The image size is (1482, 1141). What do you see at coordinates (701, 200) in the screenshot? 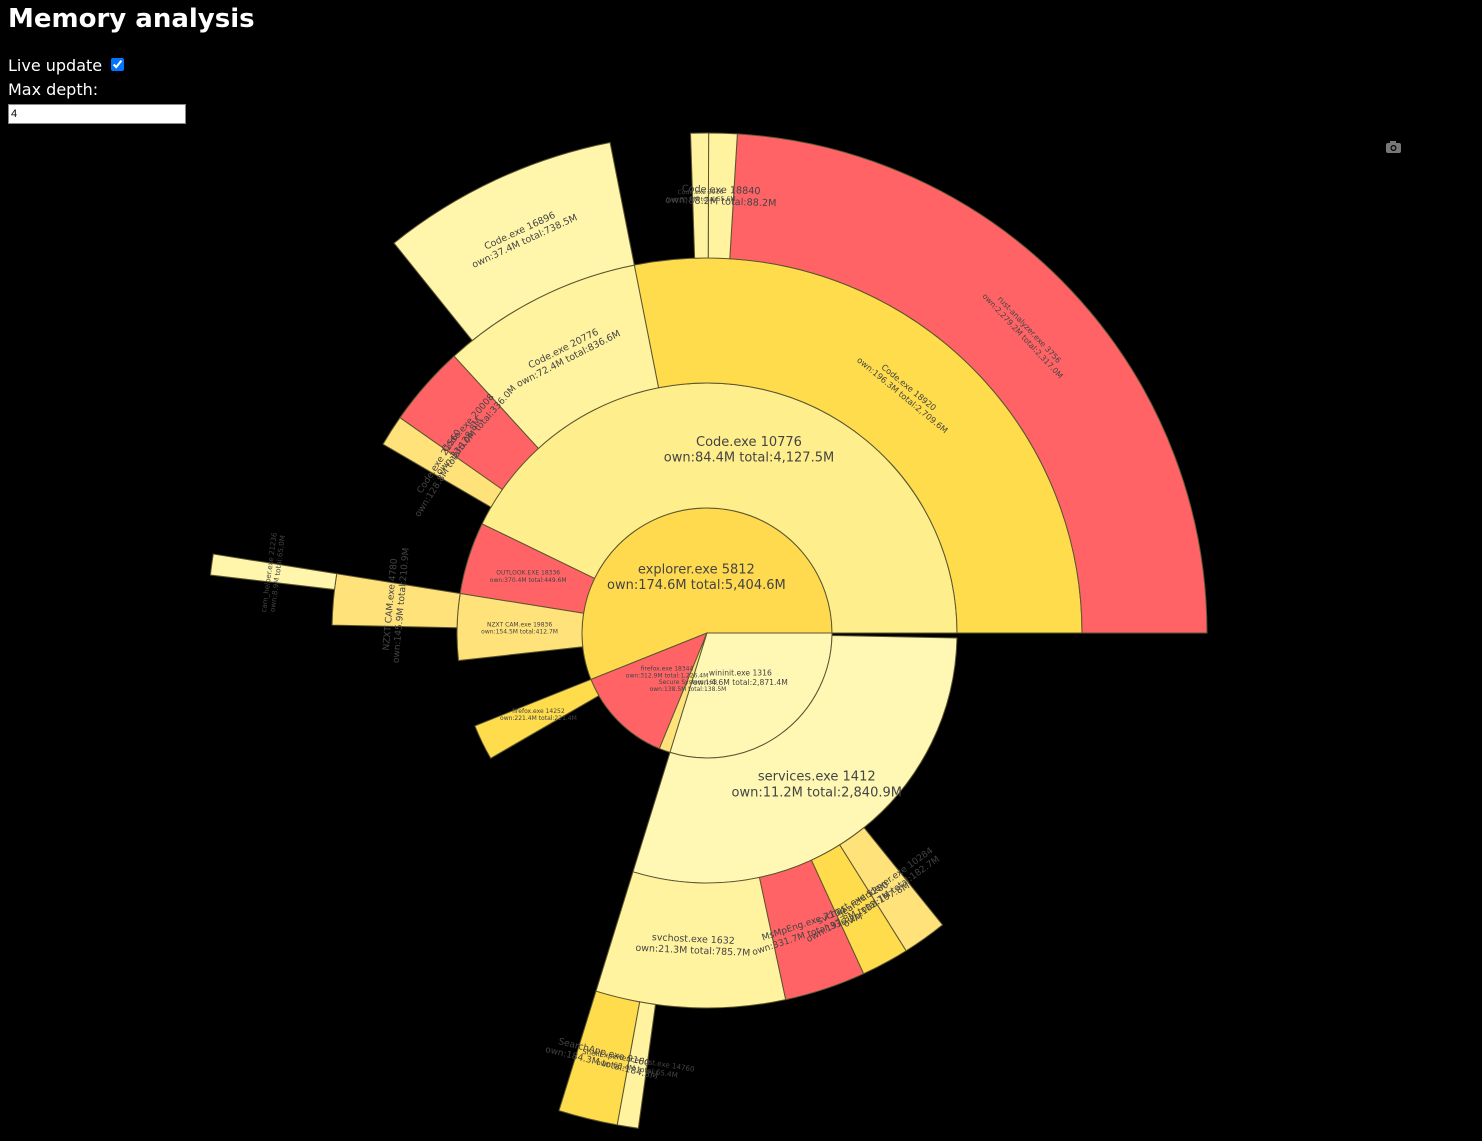
I see `memory-label: own:55.6M total:55.6M` at bounding box center [701, 200].